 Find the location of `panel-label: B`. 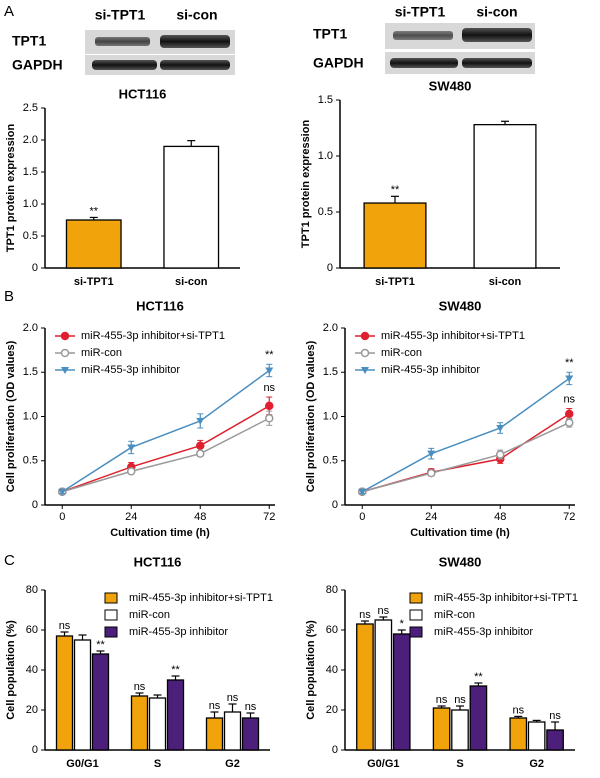

panel-label: B is located at coordinates (9, 296).